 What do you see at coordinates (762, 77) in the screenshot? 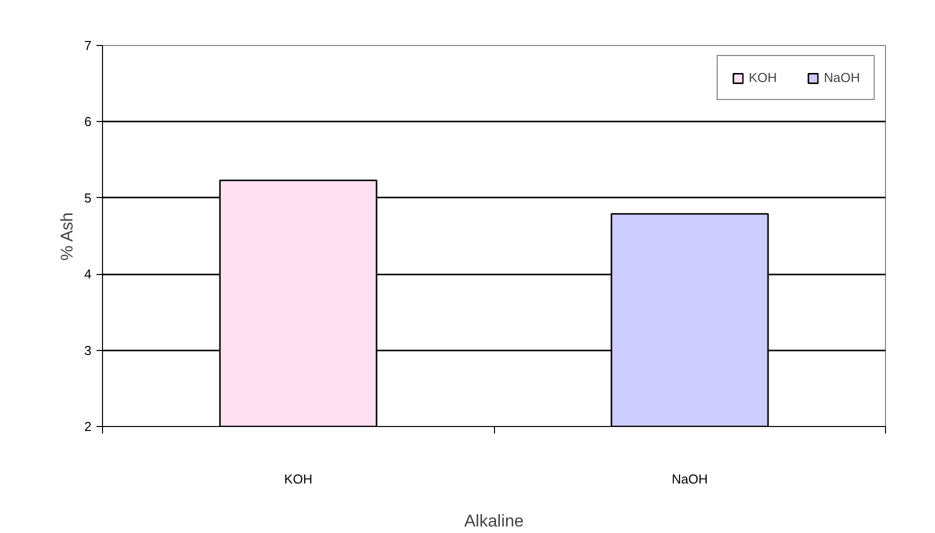
I see `legend-label: KOH` at bounding box center [762, 77].